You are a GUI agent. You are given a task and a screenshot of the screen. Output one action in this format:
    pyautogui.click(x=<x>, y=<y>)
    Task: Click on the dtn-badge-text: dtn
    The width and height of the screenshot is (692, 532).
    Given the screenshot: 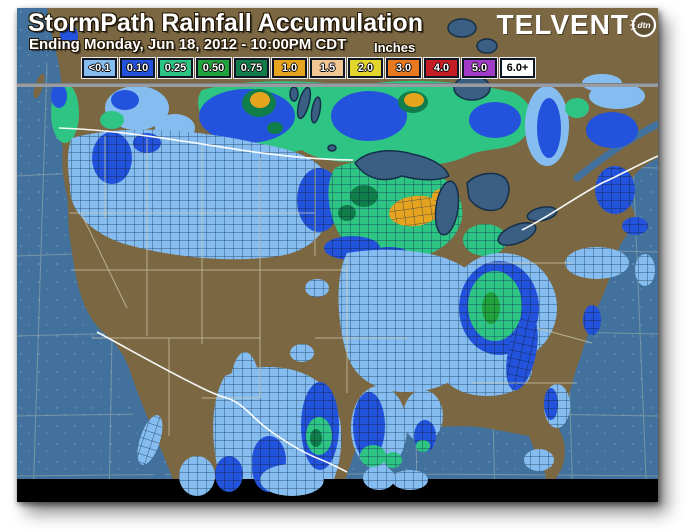 What is the action you would take?
    pyautogui.click(x=643, y=25)
    